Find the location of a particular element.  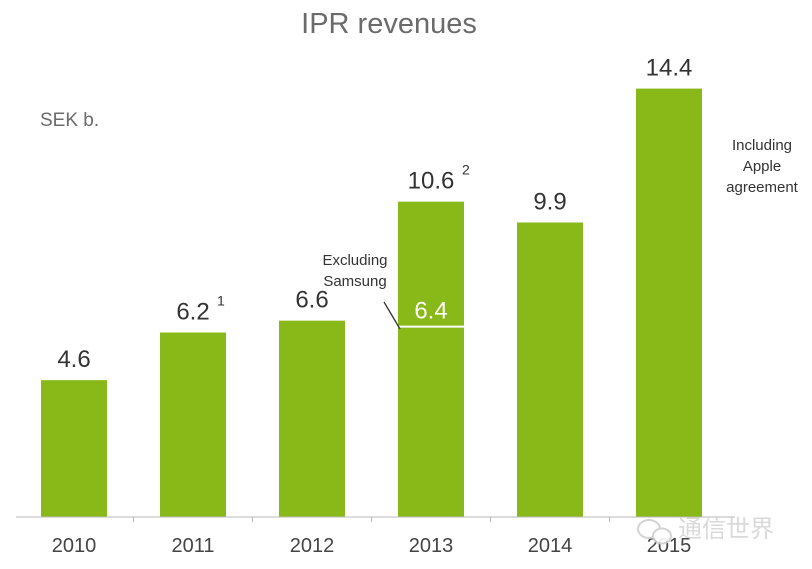

bar-2011 is located at coordinates (193, 424).